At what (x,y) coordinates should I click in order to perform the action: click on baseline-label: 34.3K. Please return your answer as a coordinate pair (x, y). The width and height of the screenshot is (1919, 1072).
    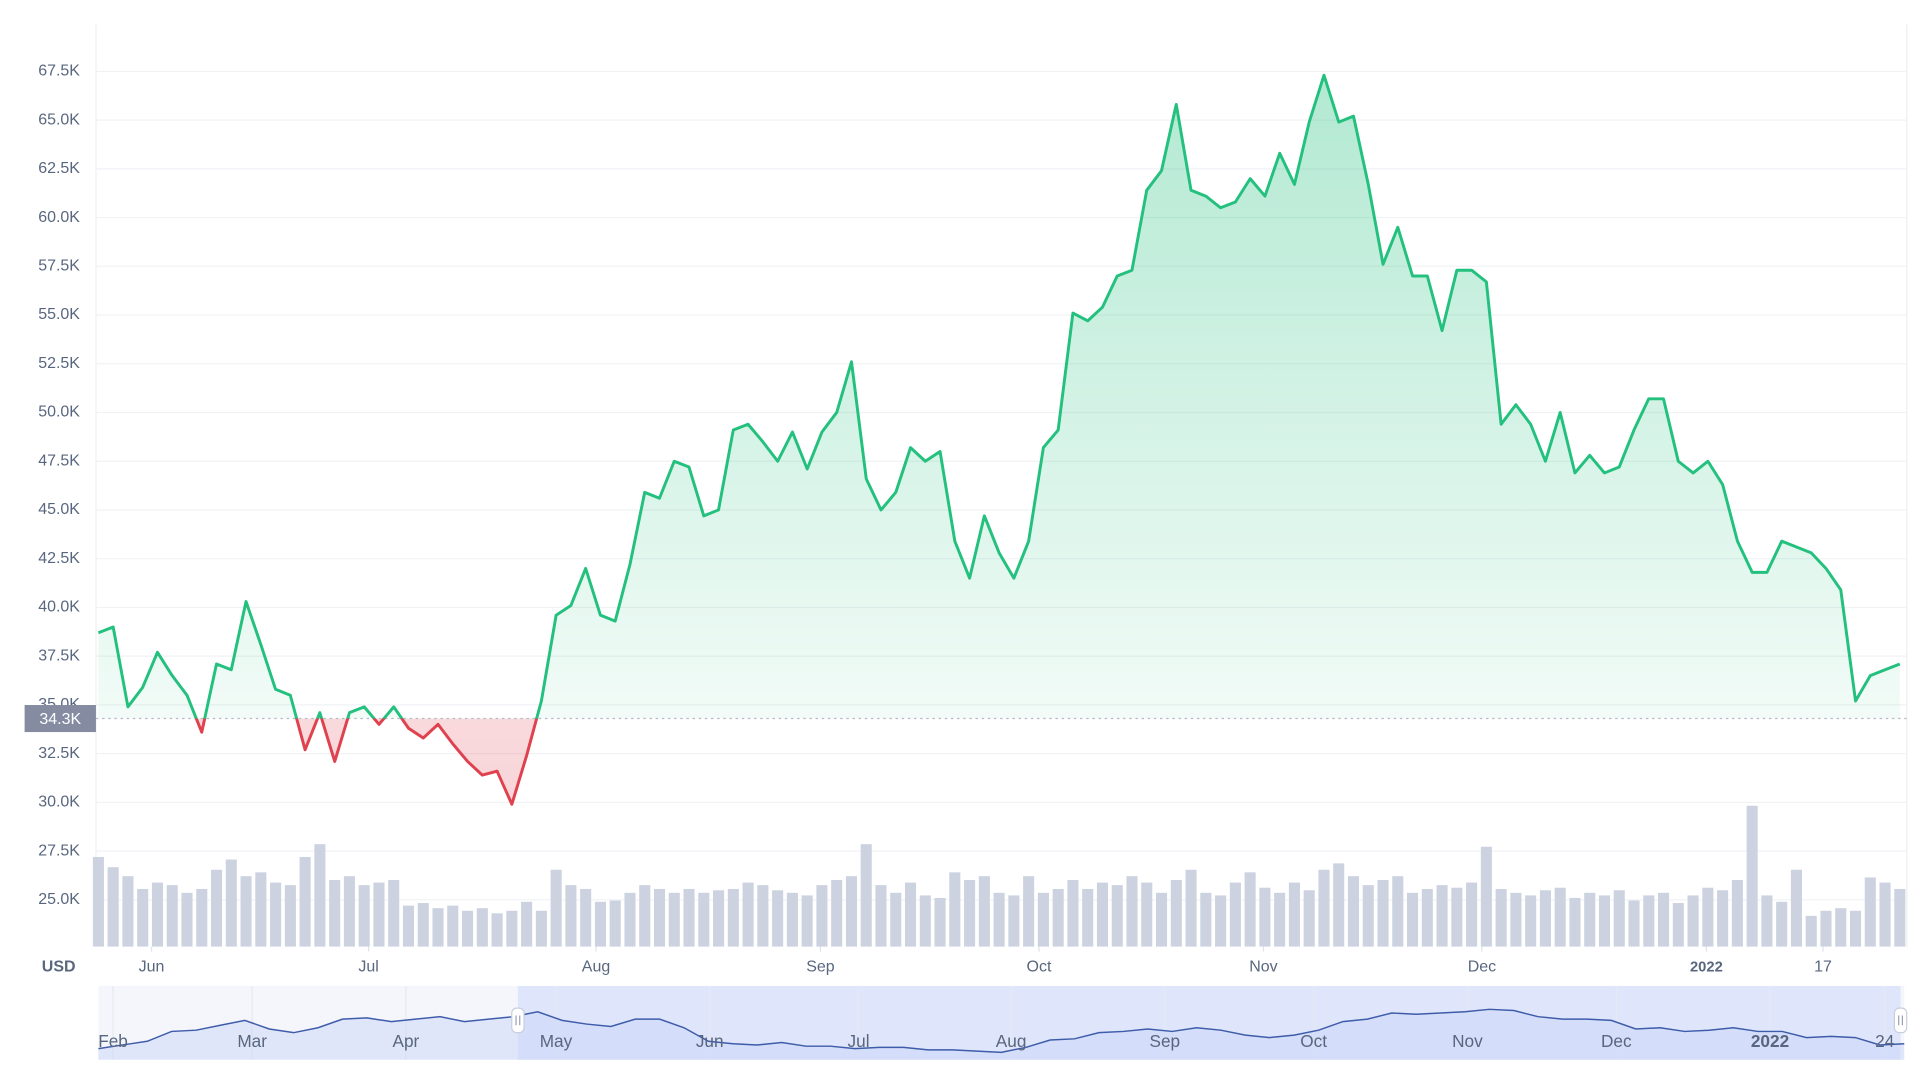
    Looking at the image, I should click on (60, 719).